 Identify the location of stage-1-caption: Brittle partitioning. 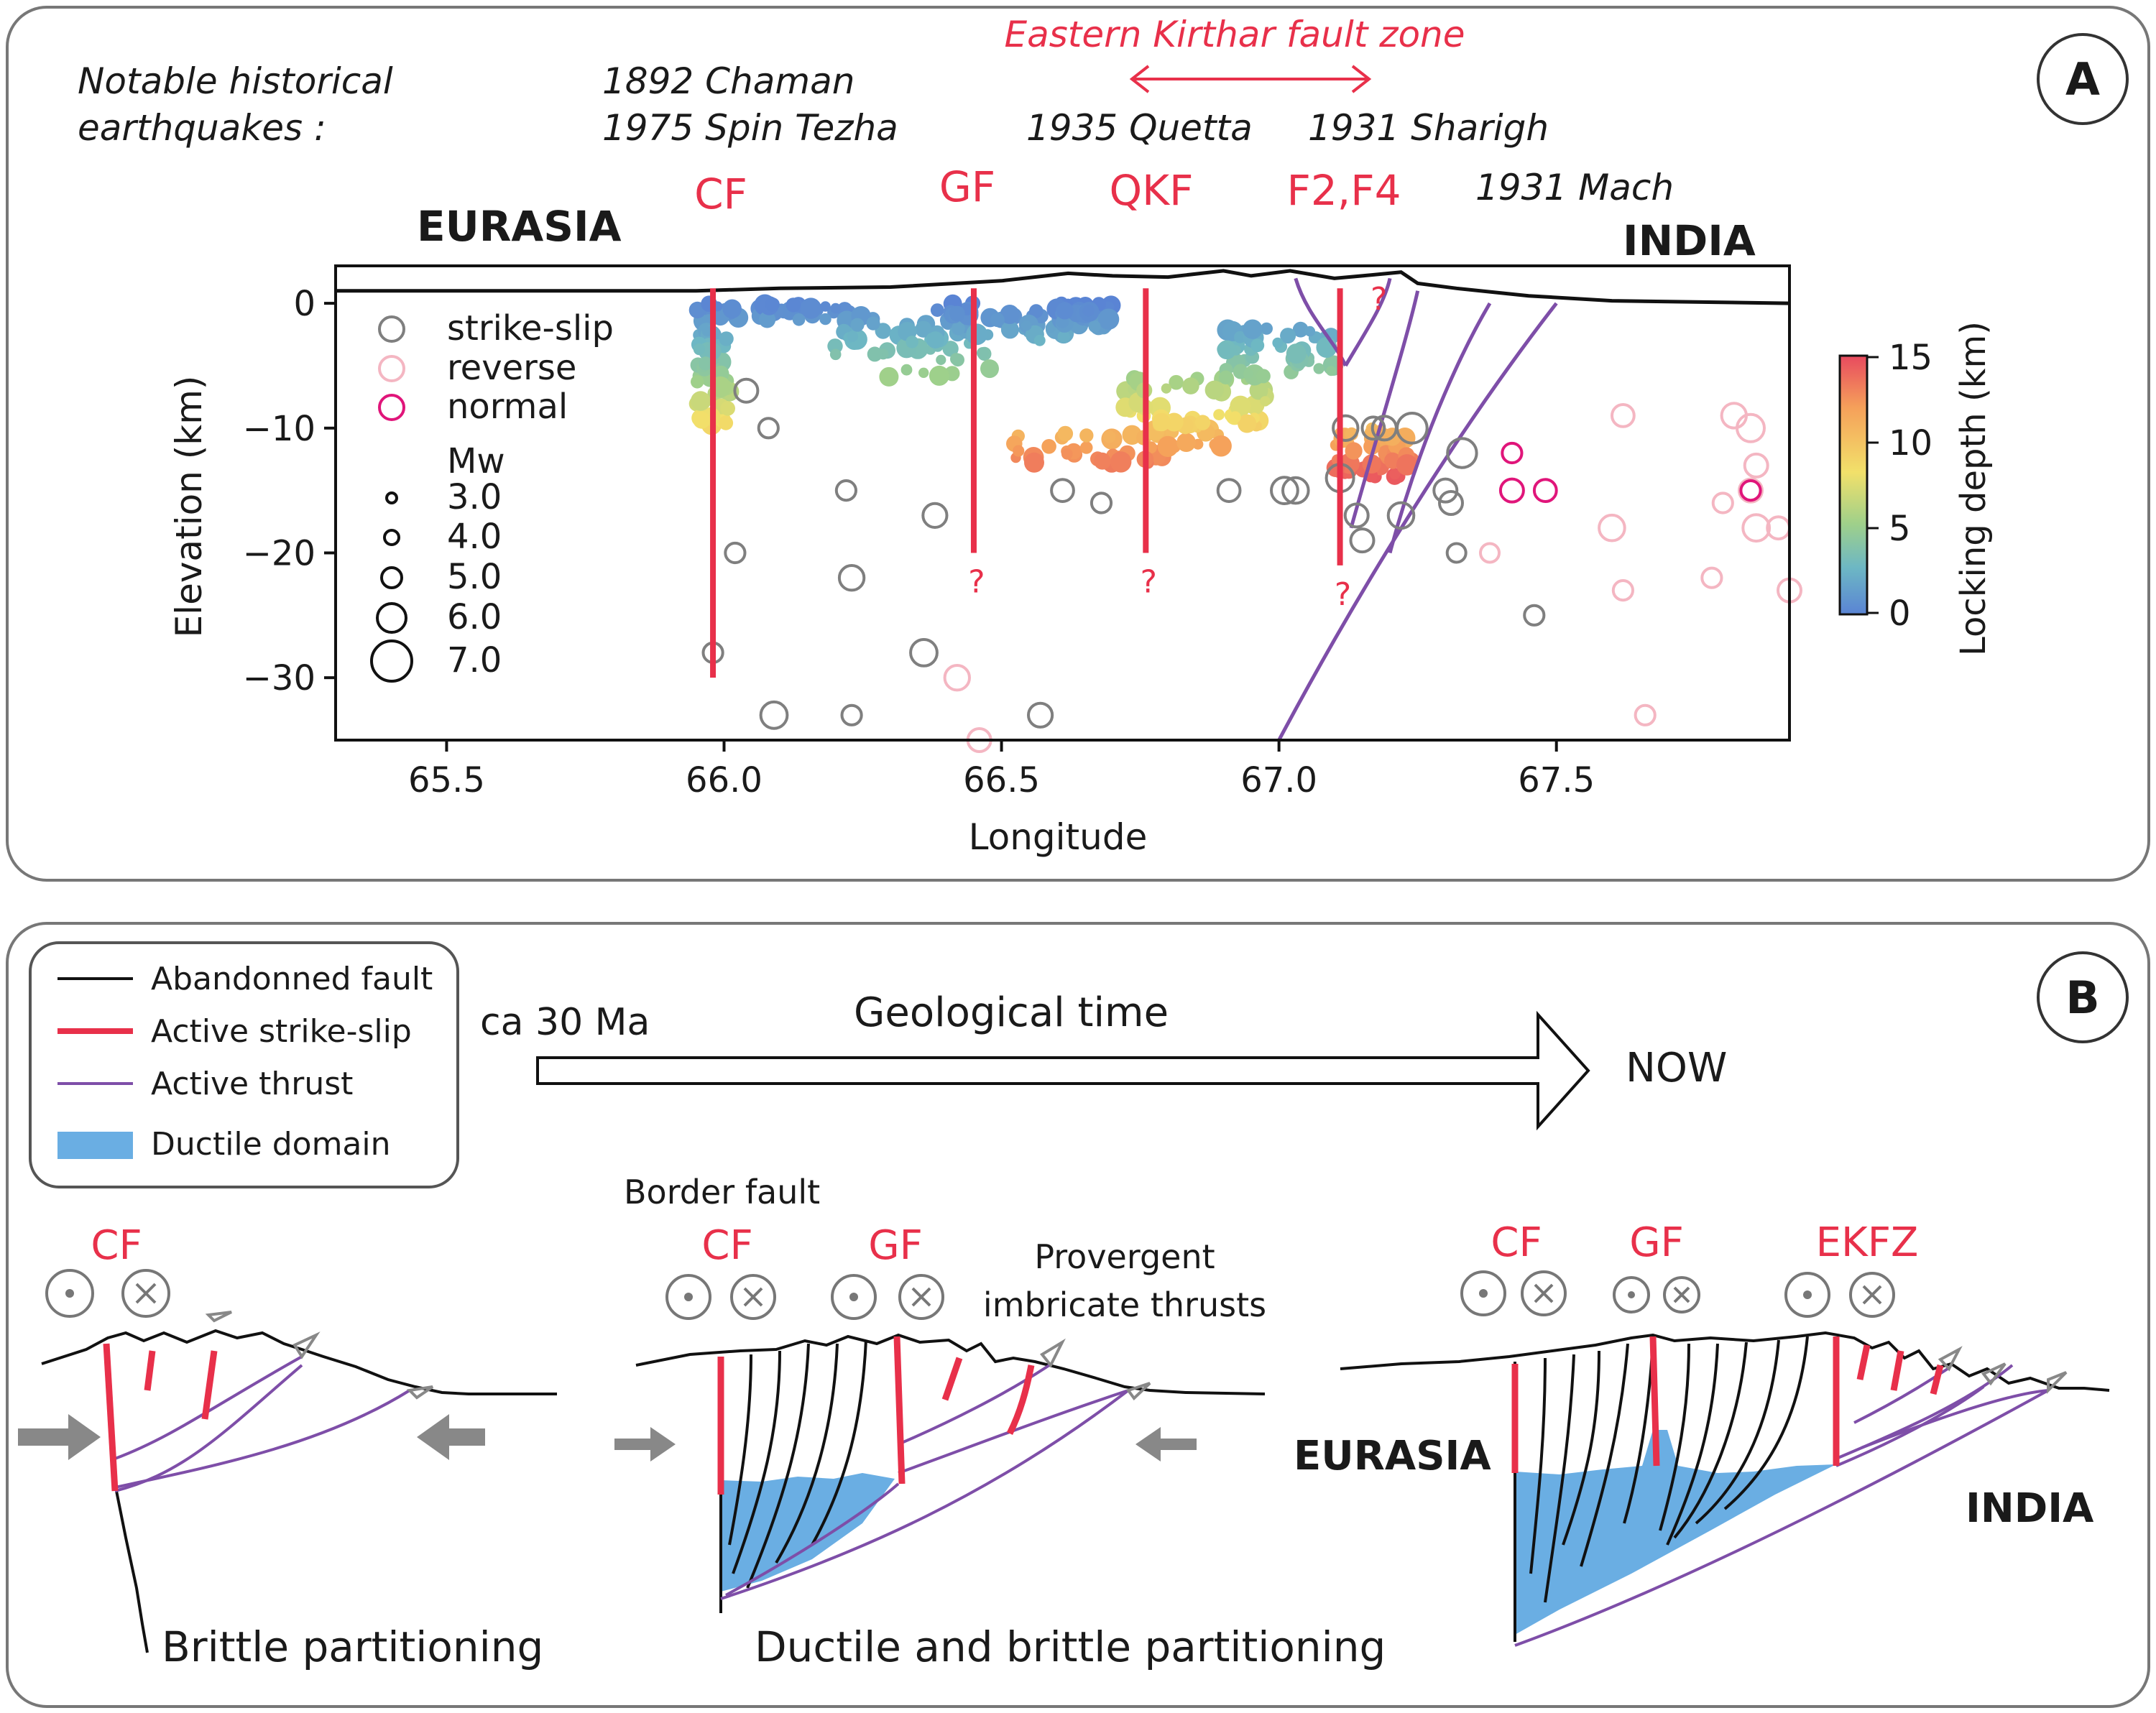
(352, 1646).